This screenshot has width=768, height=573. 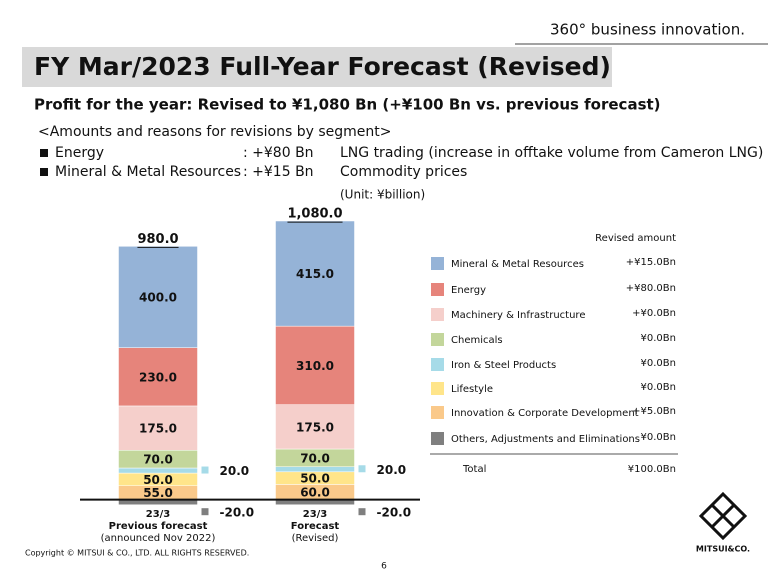 What do you see at coordinates (647, 30) in the screenshot?
I see `tagline: 360° business innovation.` at bounding box center [647, 30].